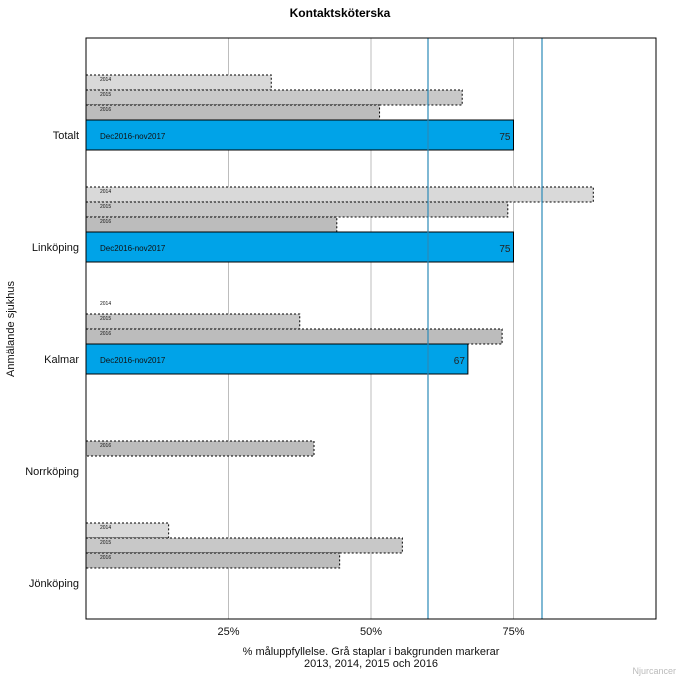 The height and width of the screenshot is (680, 680). What do you see at coordinates (277, 359) in the screenshot?
I see `main-bar` at bounding box center [277, 359].